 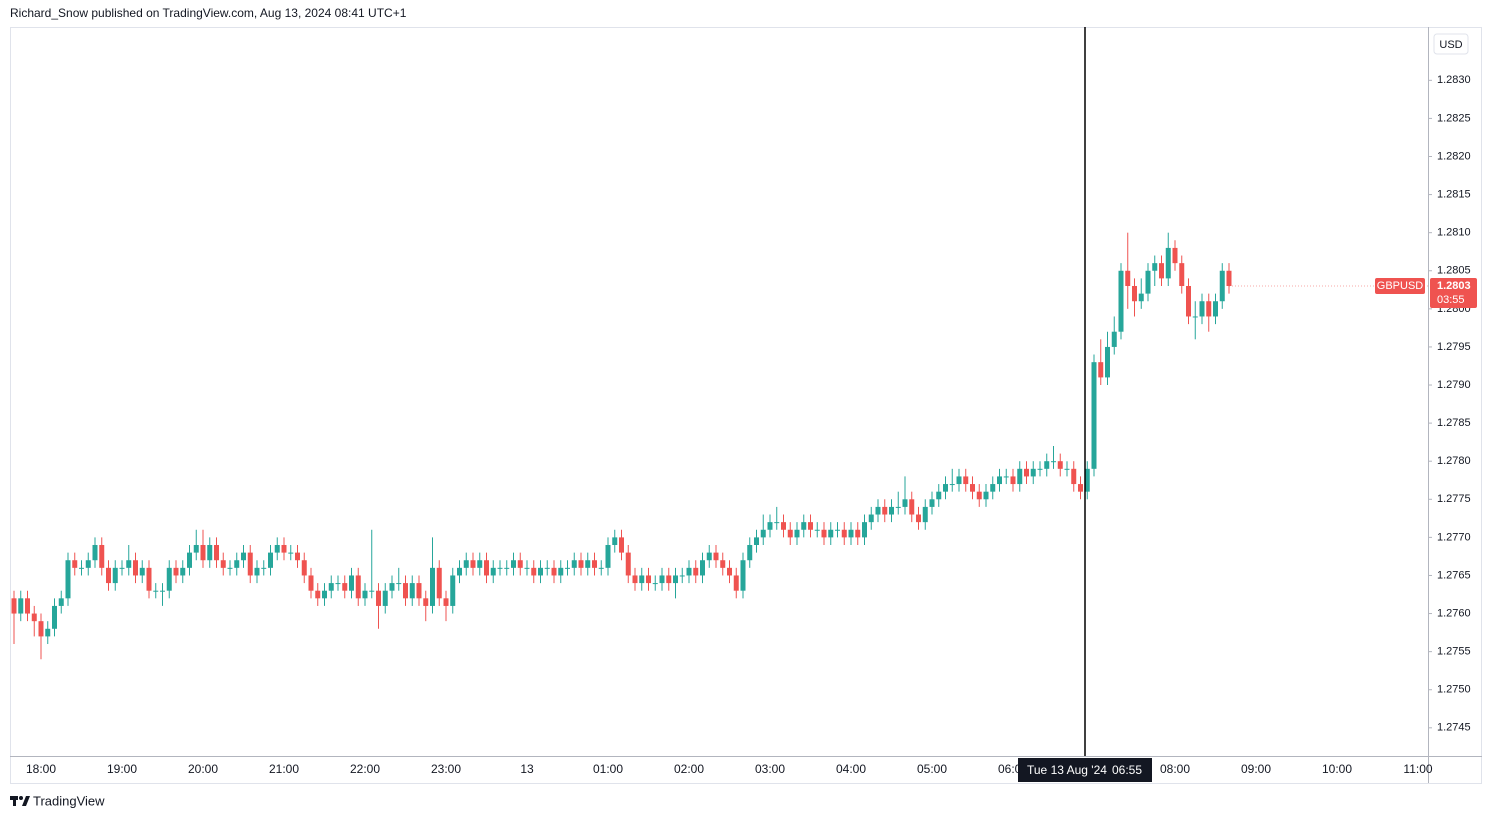 What do you see at coordinates (770, 769) in the screenshot?
I see `x-tick-label: 03:00` at bounding box center [770, 769].